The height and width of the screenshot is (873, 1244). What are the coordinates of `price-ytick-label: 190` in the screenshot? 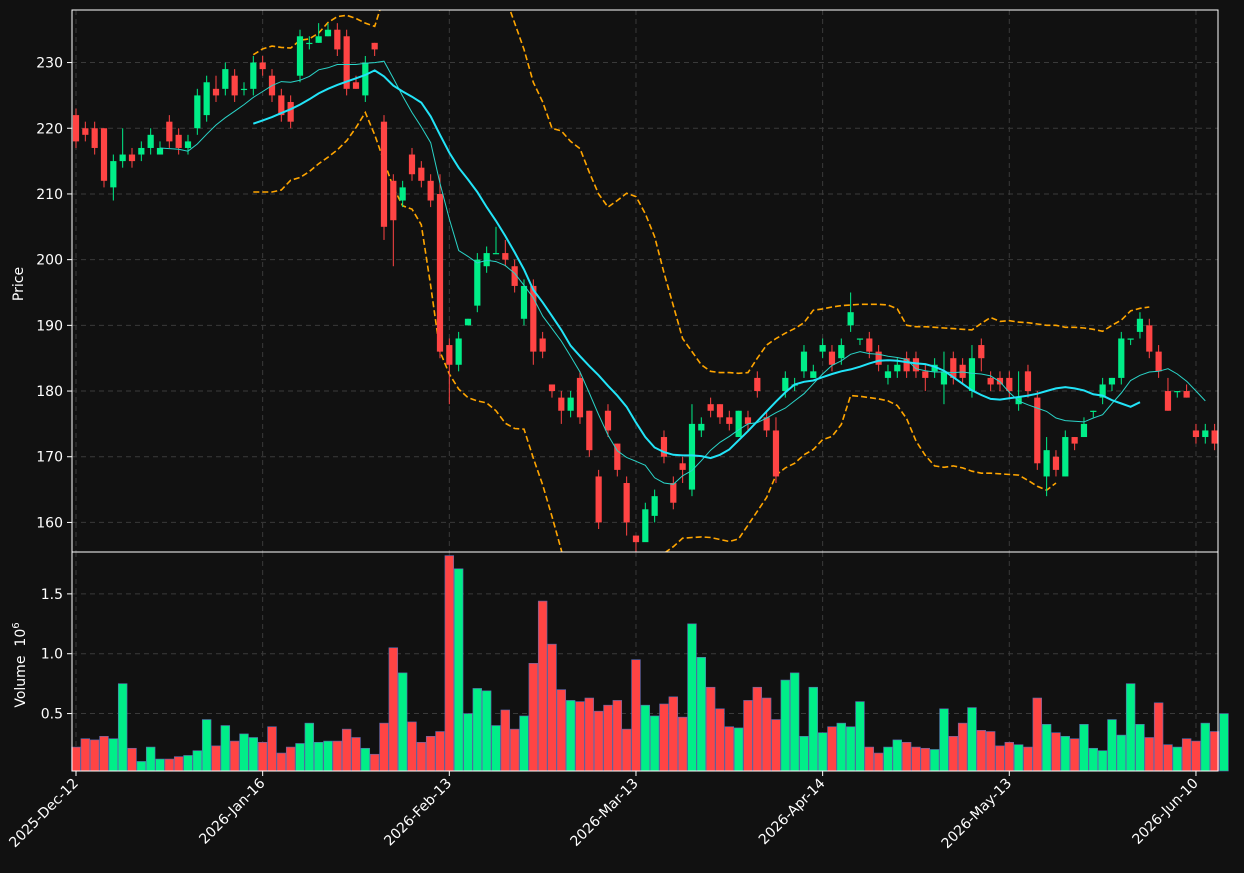 It's located at (49, 326).